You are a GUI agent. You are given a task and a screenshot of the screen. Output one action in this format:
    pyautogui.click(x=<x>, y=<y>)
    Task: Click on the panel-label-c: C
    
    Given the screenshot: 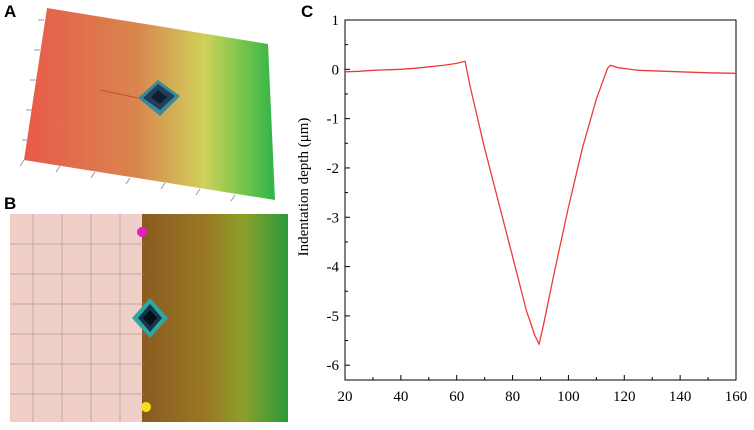 What is the action you would take?
    pyautogui.click(x=307, y=11)
    